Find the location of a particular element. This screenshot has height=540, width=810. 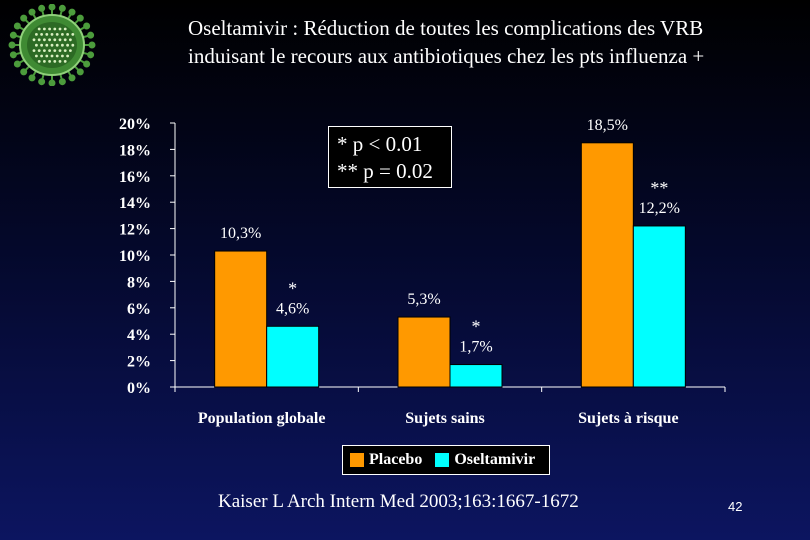

data-label-placebo: 10,3% is located at coordinates (240, 233).